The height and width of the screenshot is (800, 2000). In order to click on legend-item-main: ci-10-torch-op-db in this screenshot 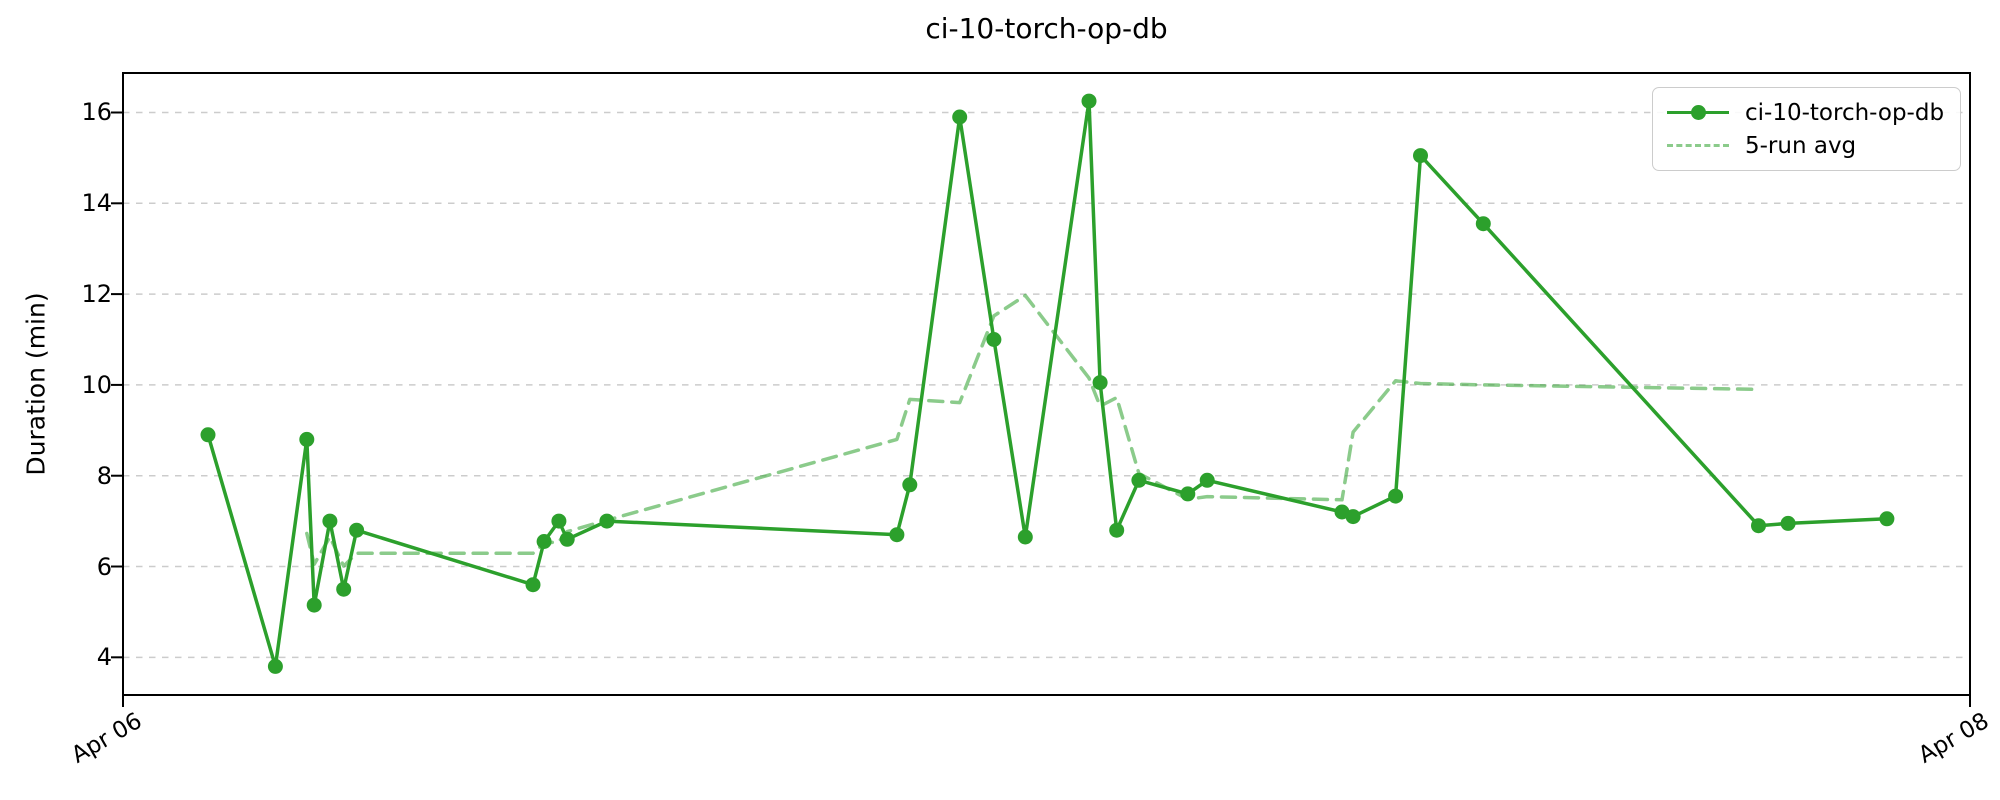, I will do `click(1805, 112)`.